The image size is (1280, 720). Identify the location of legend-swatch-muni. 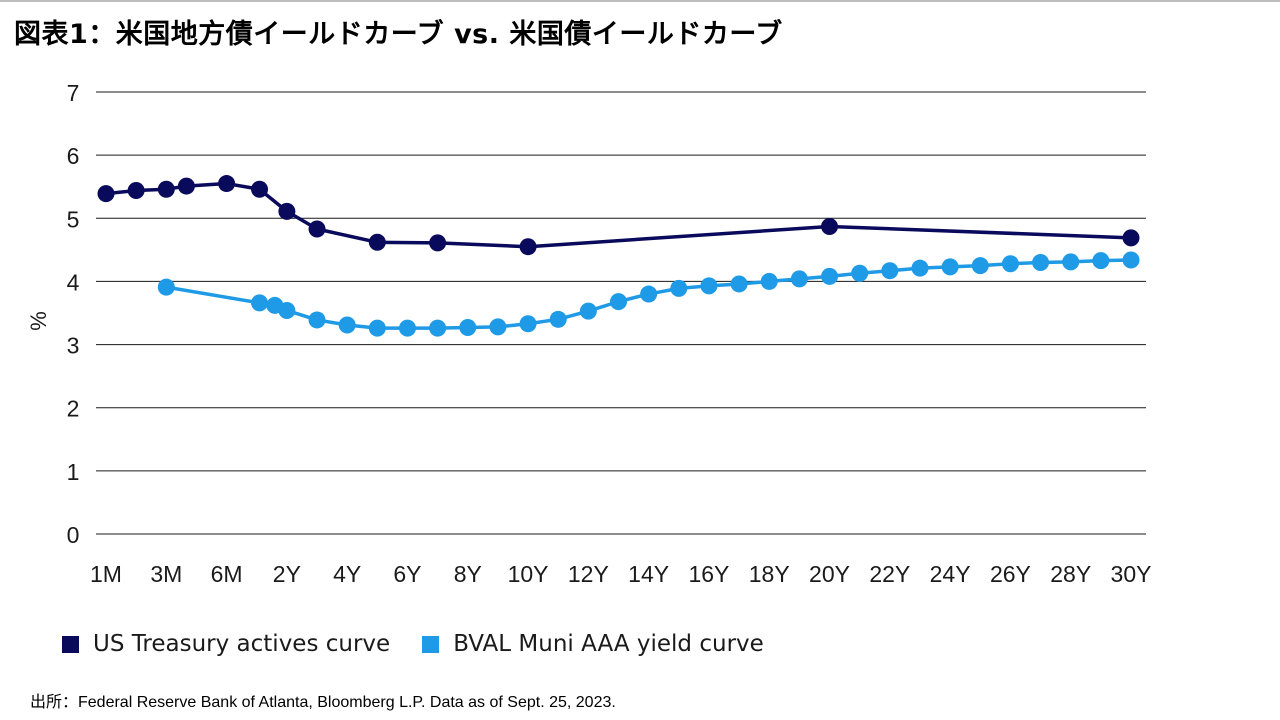
(431, 644).